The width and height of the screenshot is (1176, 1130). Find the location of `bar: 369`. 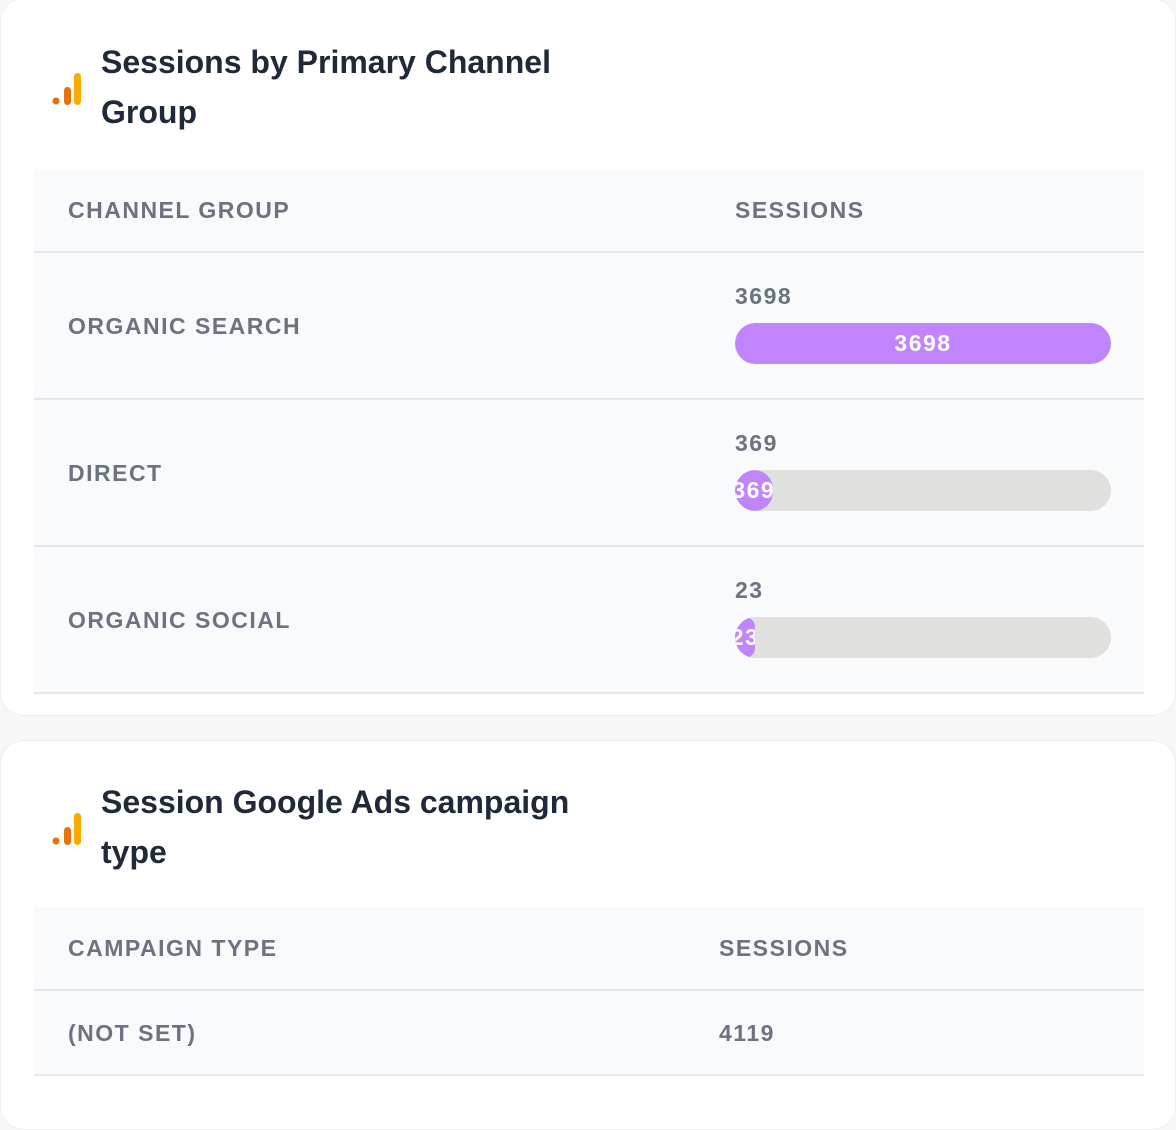

bar: 369 is located at coordinates (754, 490).